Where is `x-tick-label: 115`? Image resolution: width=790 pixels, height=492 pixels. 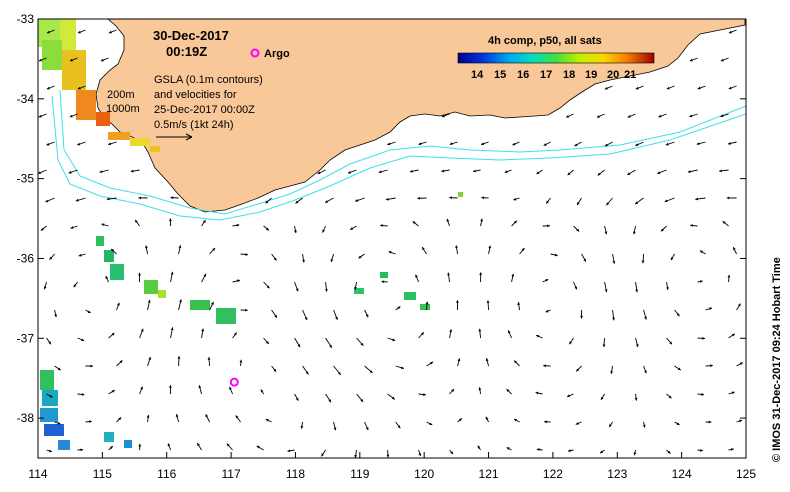
x-tick-label: 115 is located at coordinates (102, 474).